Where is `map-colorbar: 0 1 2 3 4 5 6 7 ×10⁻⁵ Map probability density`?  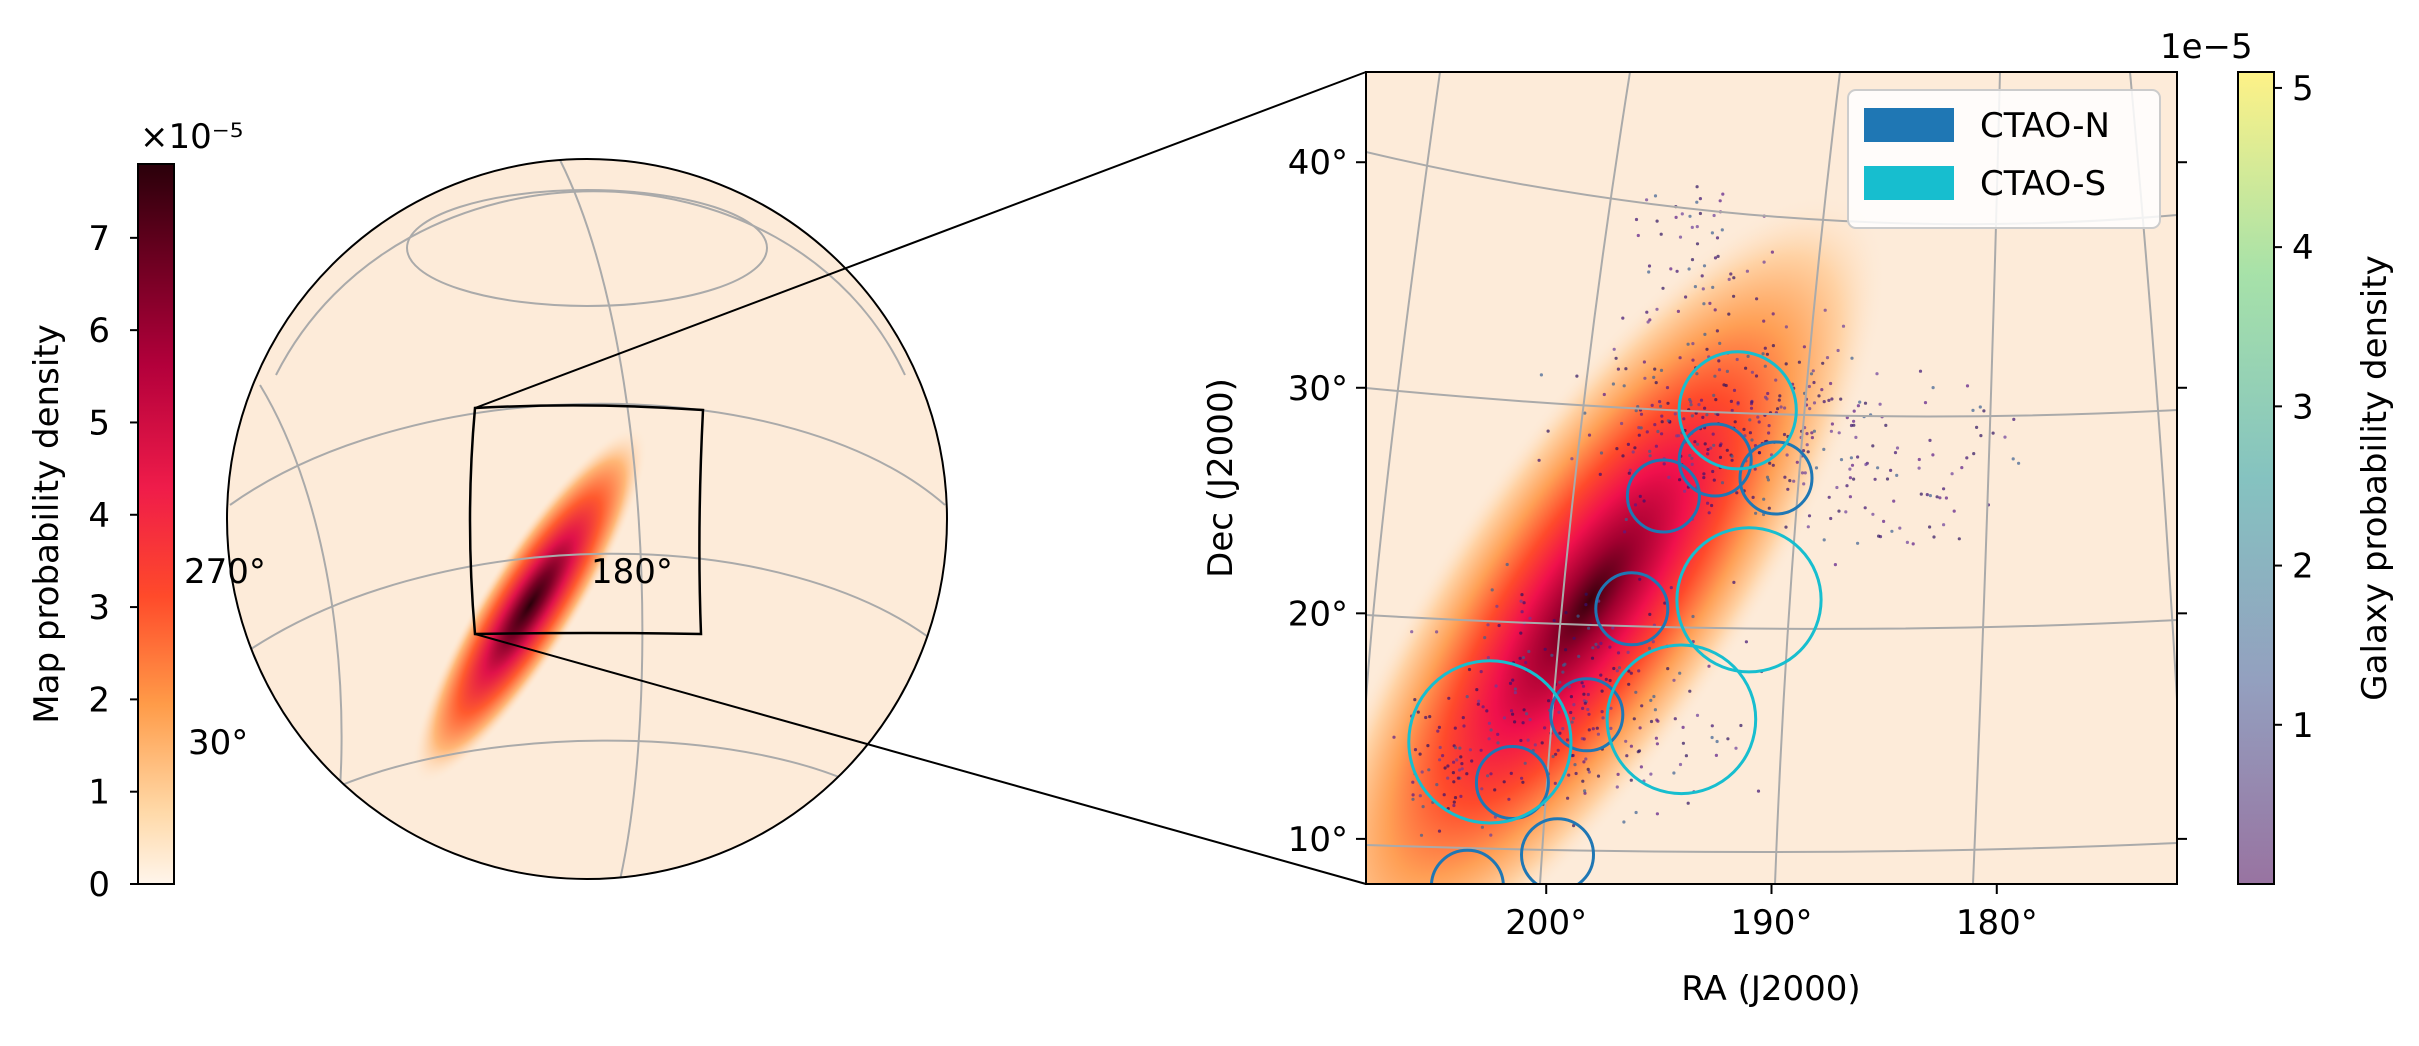 map-colorbar: 0 1 2 3 4 5 6 7 ×10⁻⁵ Map probability density is located at coordinates (135, 511).